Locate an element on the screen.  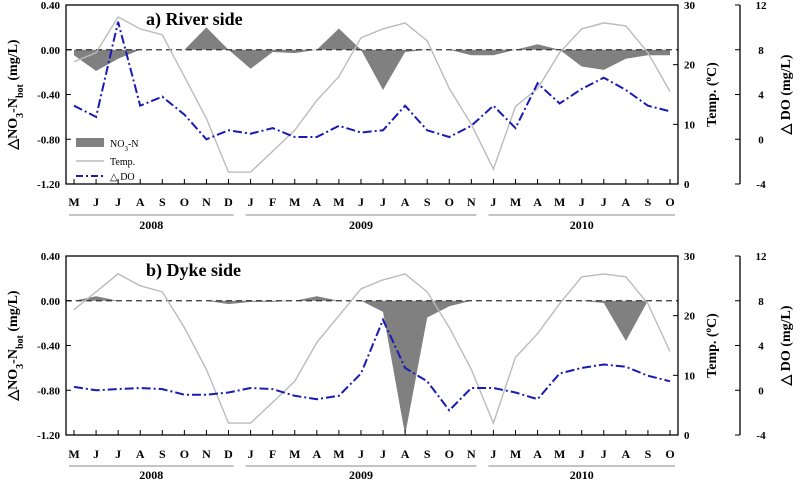
temp-axis-title-part: C) is located at coordinates (712, 320).